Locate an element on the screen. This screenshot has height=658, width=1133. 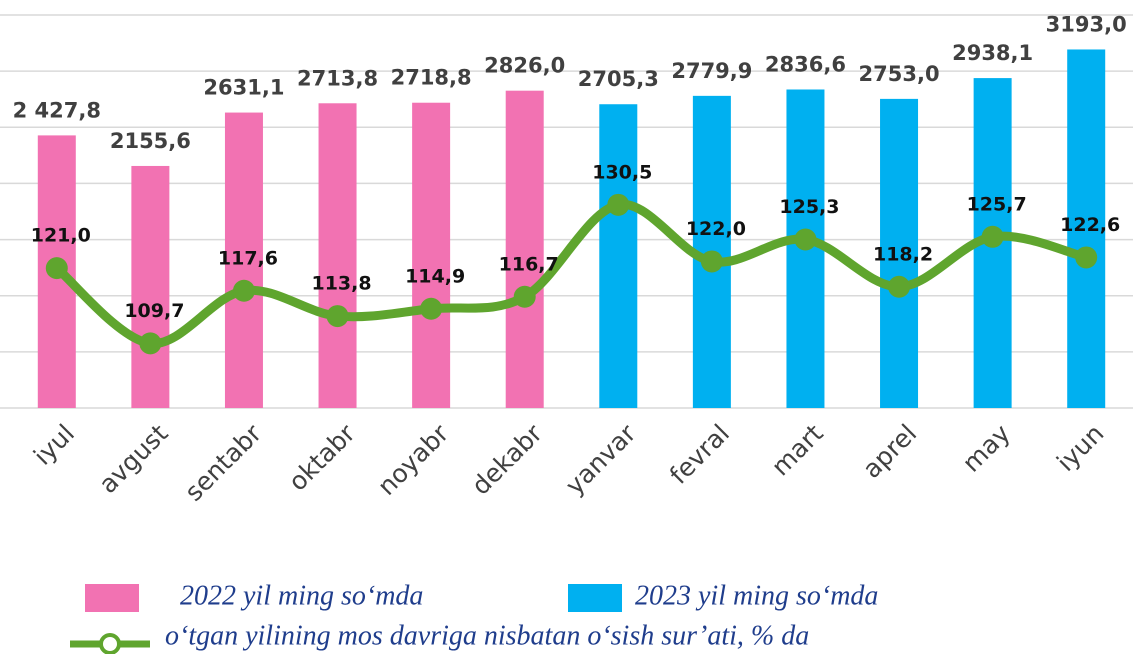
bar-value-label: 2826,0 is located at coordinates (524, 66).